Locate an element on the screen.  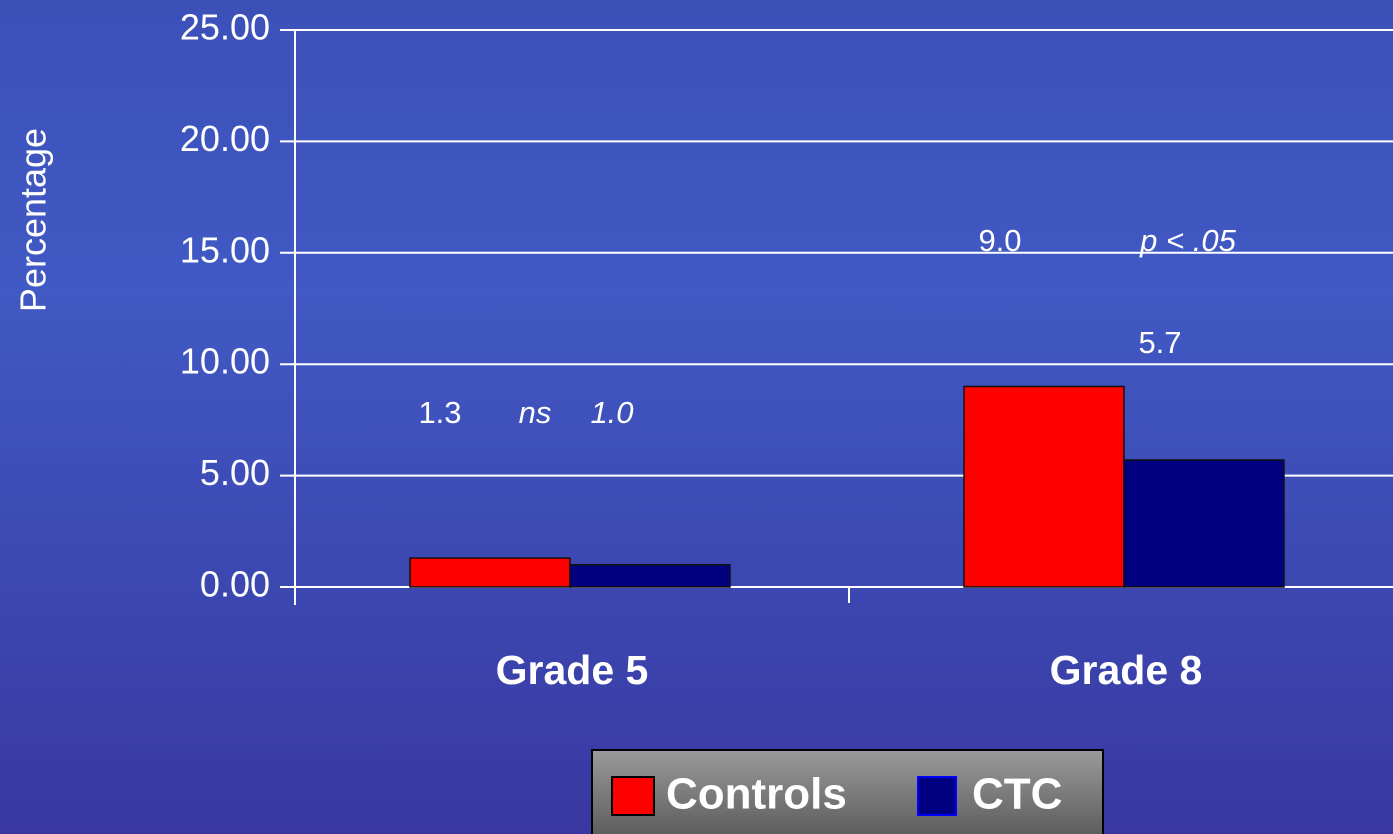
legend-label: Controls is located at coordinates (756, 794).